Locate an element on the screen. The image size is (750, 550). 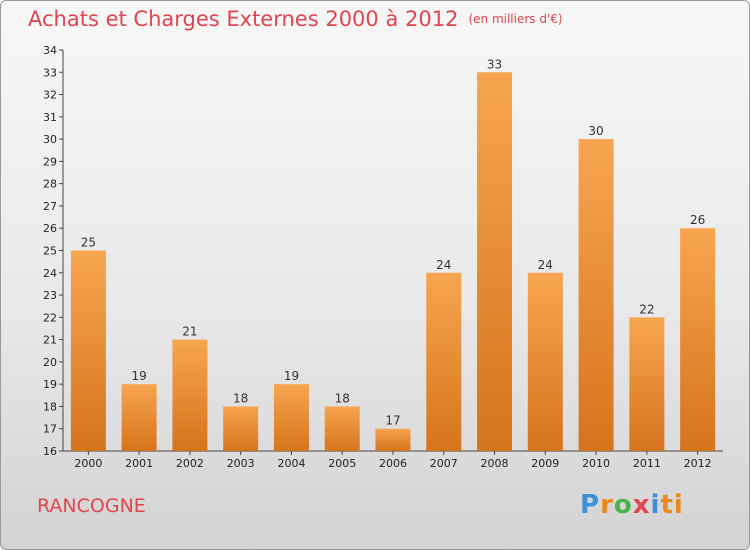
bar-2010 is located at coordinates (596, 295).